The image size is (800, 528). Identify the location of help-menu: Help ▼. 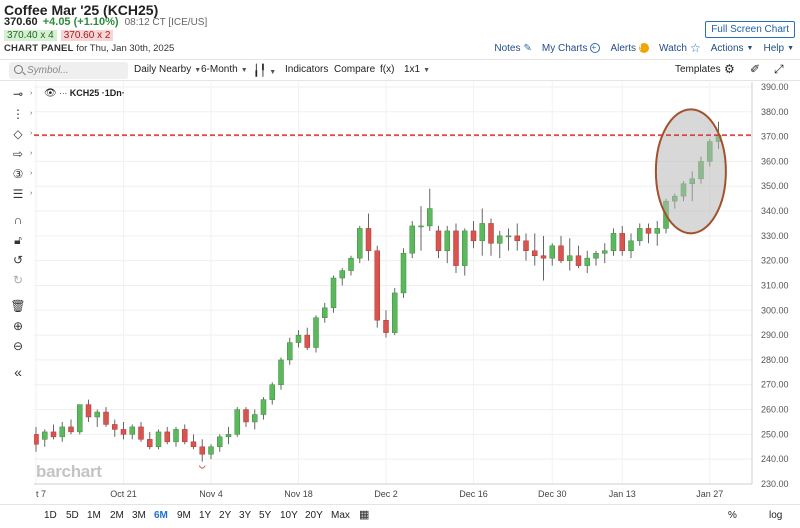
(778, 48).